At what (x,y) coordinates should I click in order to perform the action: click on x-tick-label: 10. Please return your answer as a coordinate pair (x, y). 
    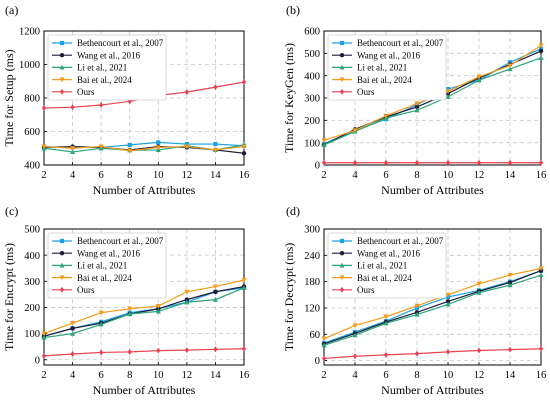
    Looking at the image, I should click on (158, 175).